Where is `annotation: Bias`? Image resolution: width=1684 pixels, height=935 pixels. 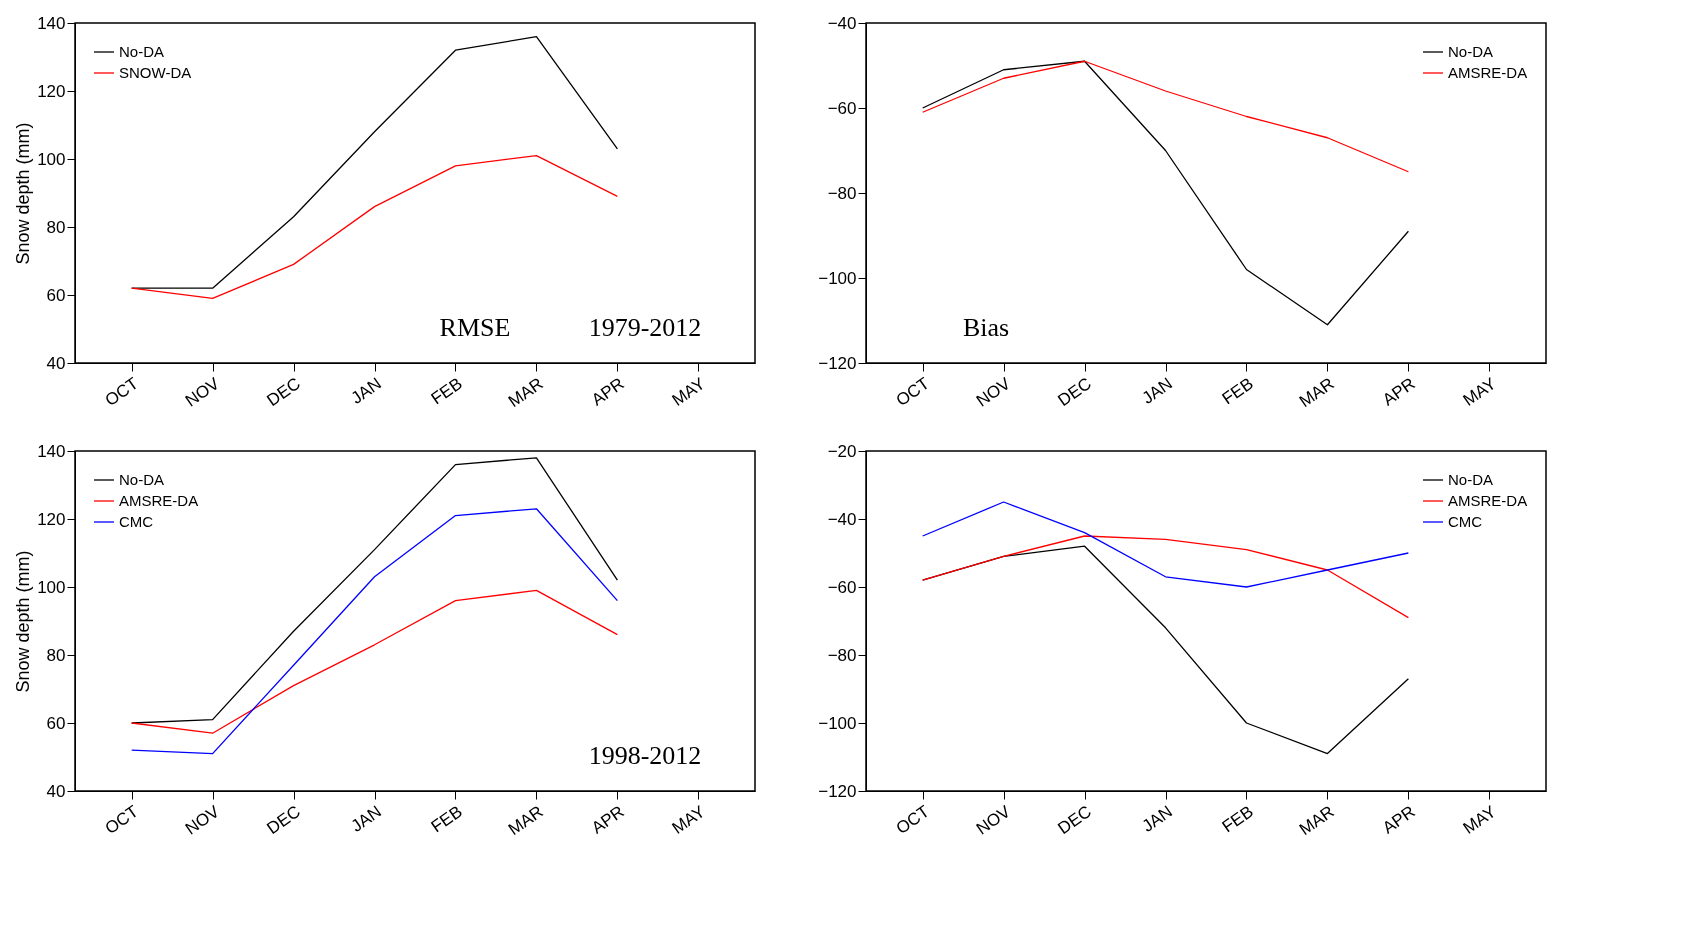 annotation: Bias is located at coordinates (986, 327).